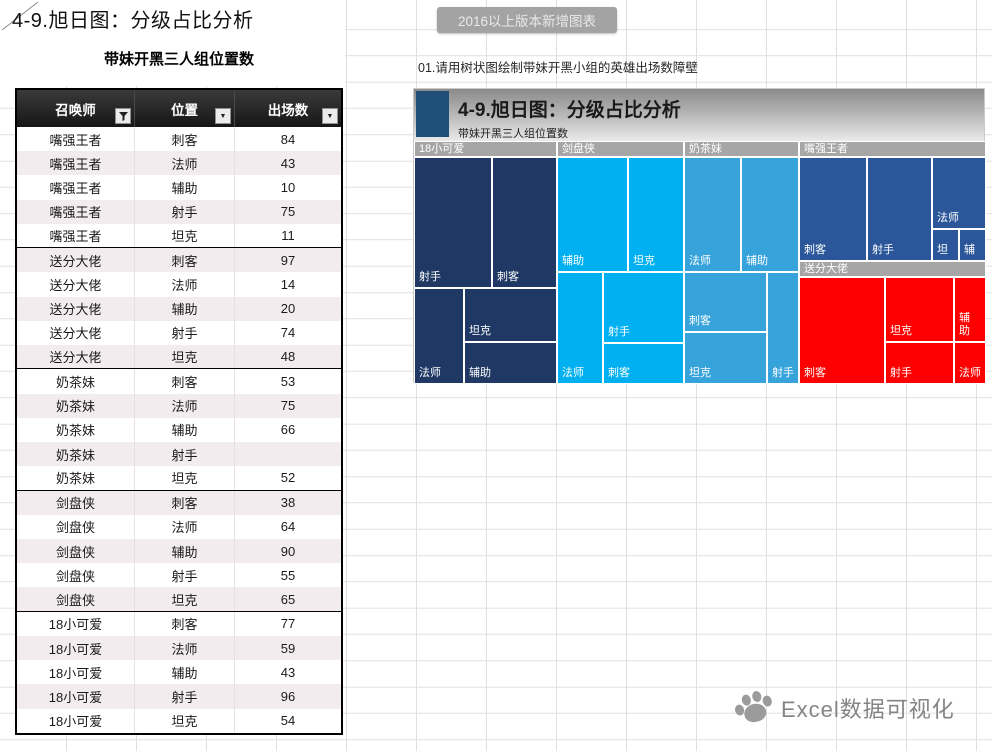 This screenshot has width=992, height=751. I want to click on treemap-cell: 辅, so click(972, 245).